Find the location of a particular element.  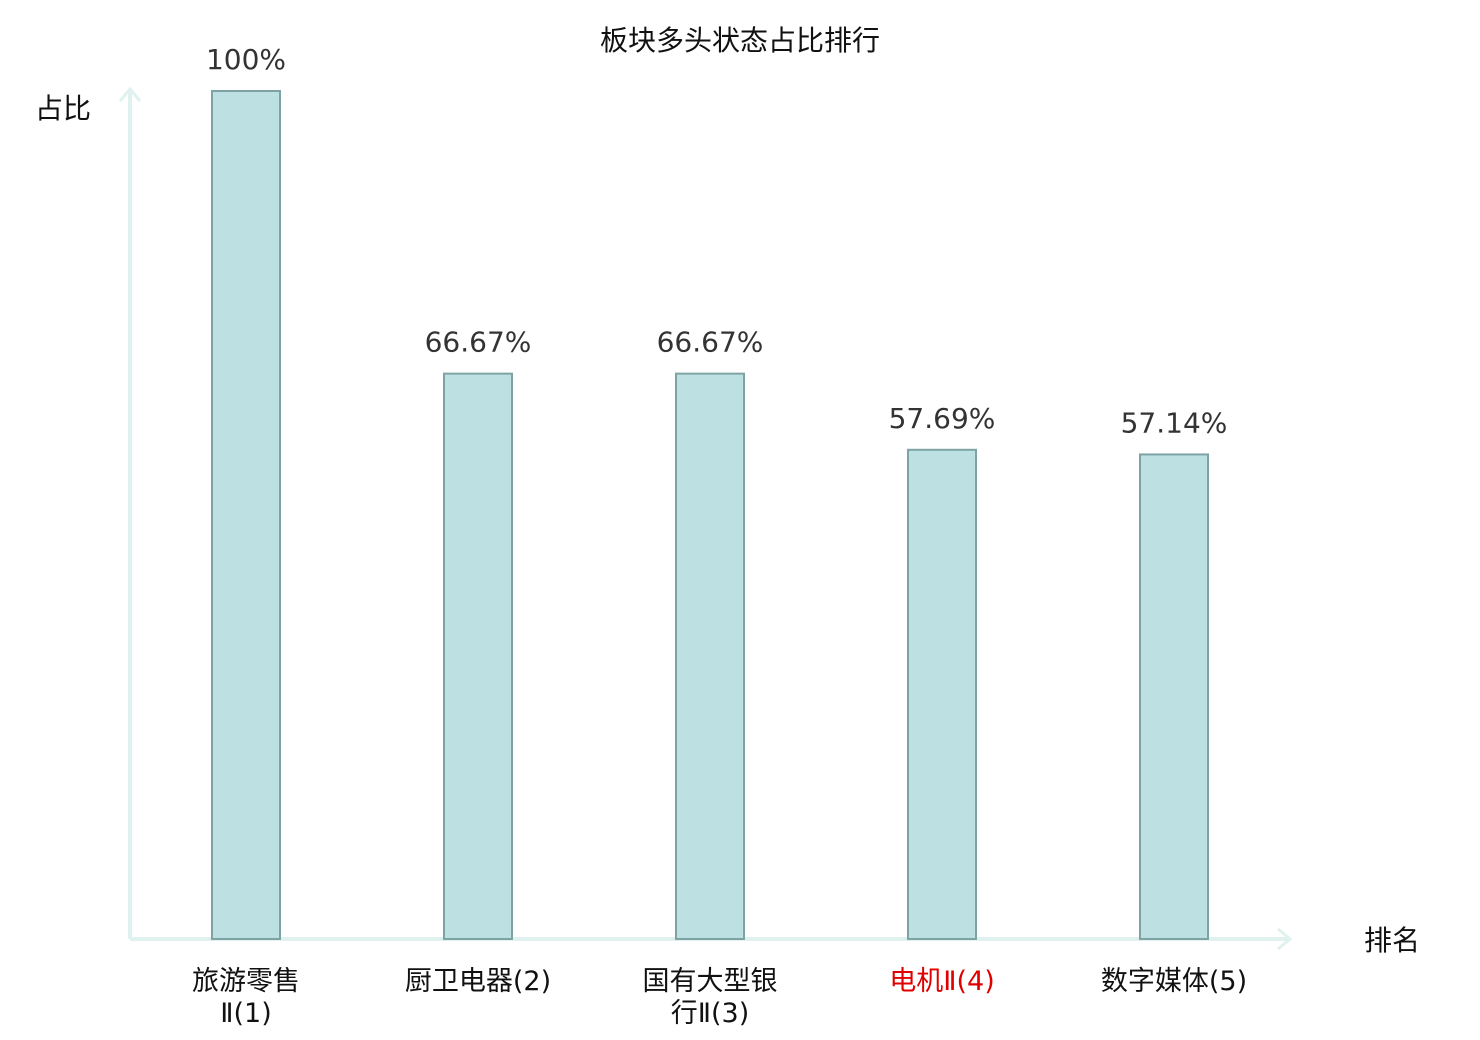

x-tick-label: 数字媒体(5) is located at coordinates (1174, 981).